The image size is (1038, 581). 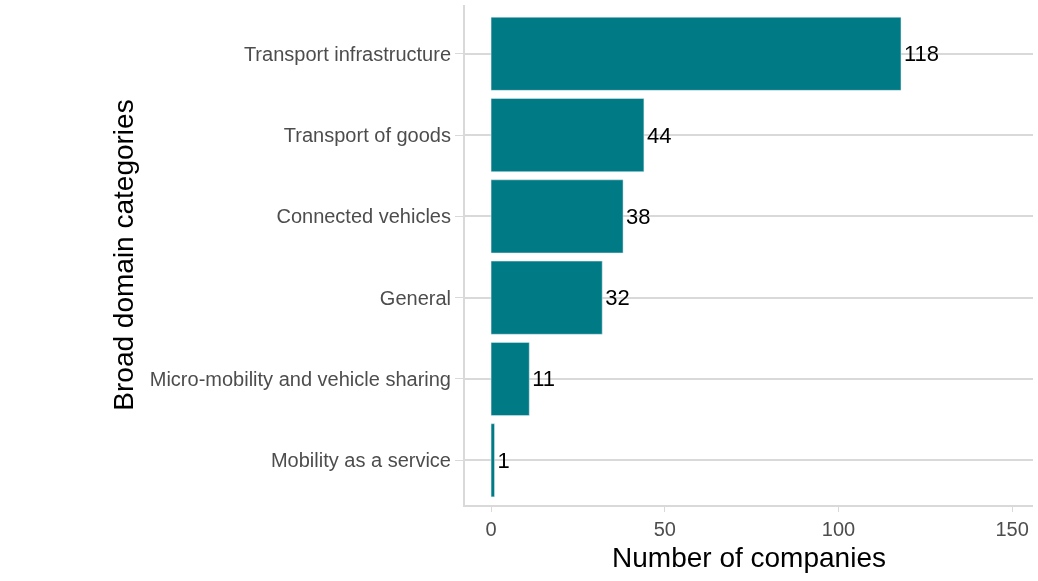 I want to click on y-tick-label: General, so click(x=415, y=297).